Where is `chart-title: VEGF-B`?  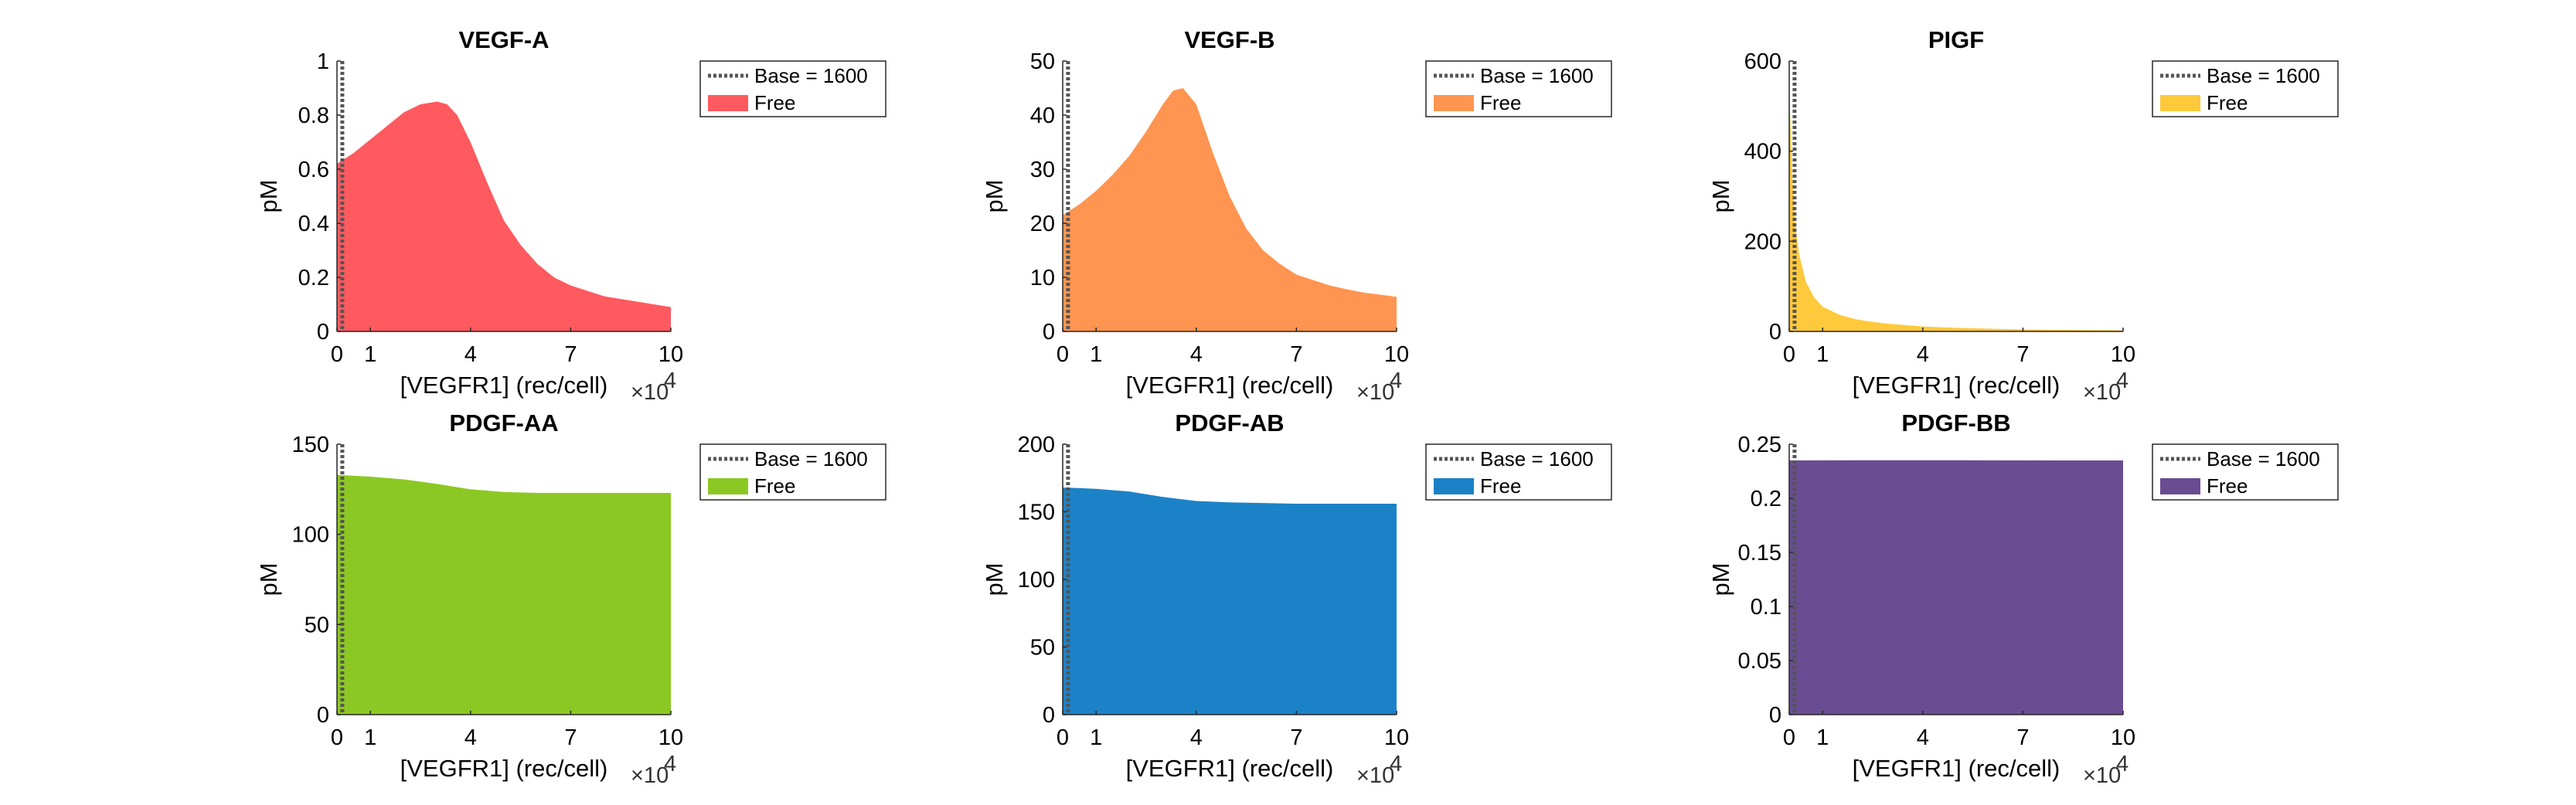
chart-title: VEGF-B is located at coordinates (1229, 39).